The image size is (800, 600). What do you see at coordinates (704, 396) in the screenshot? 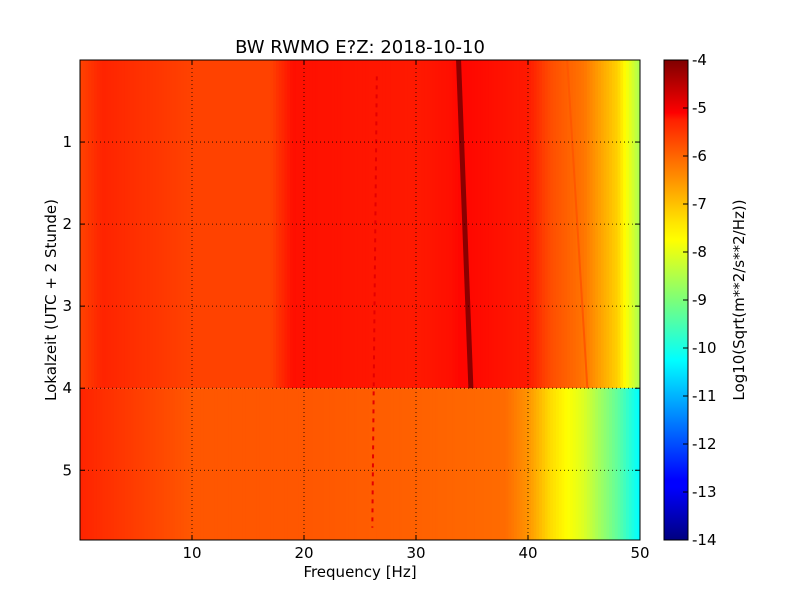
I see `colorbar-tick-label: -11` at bounding box center [704, 396].